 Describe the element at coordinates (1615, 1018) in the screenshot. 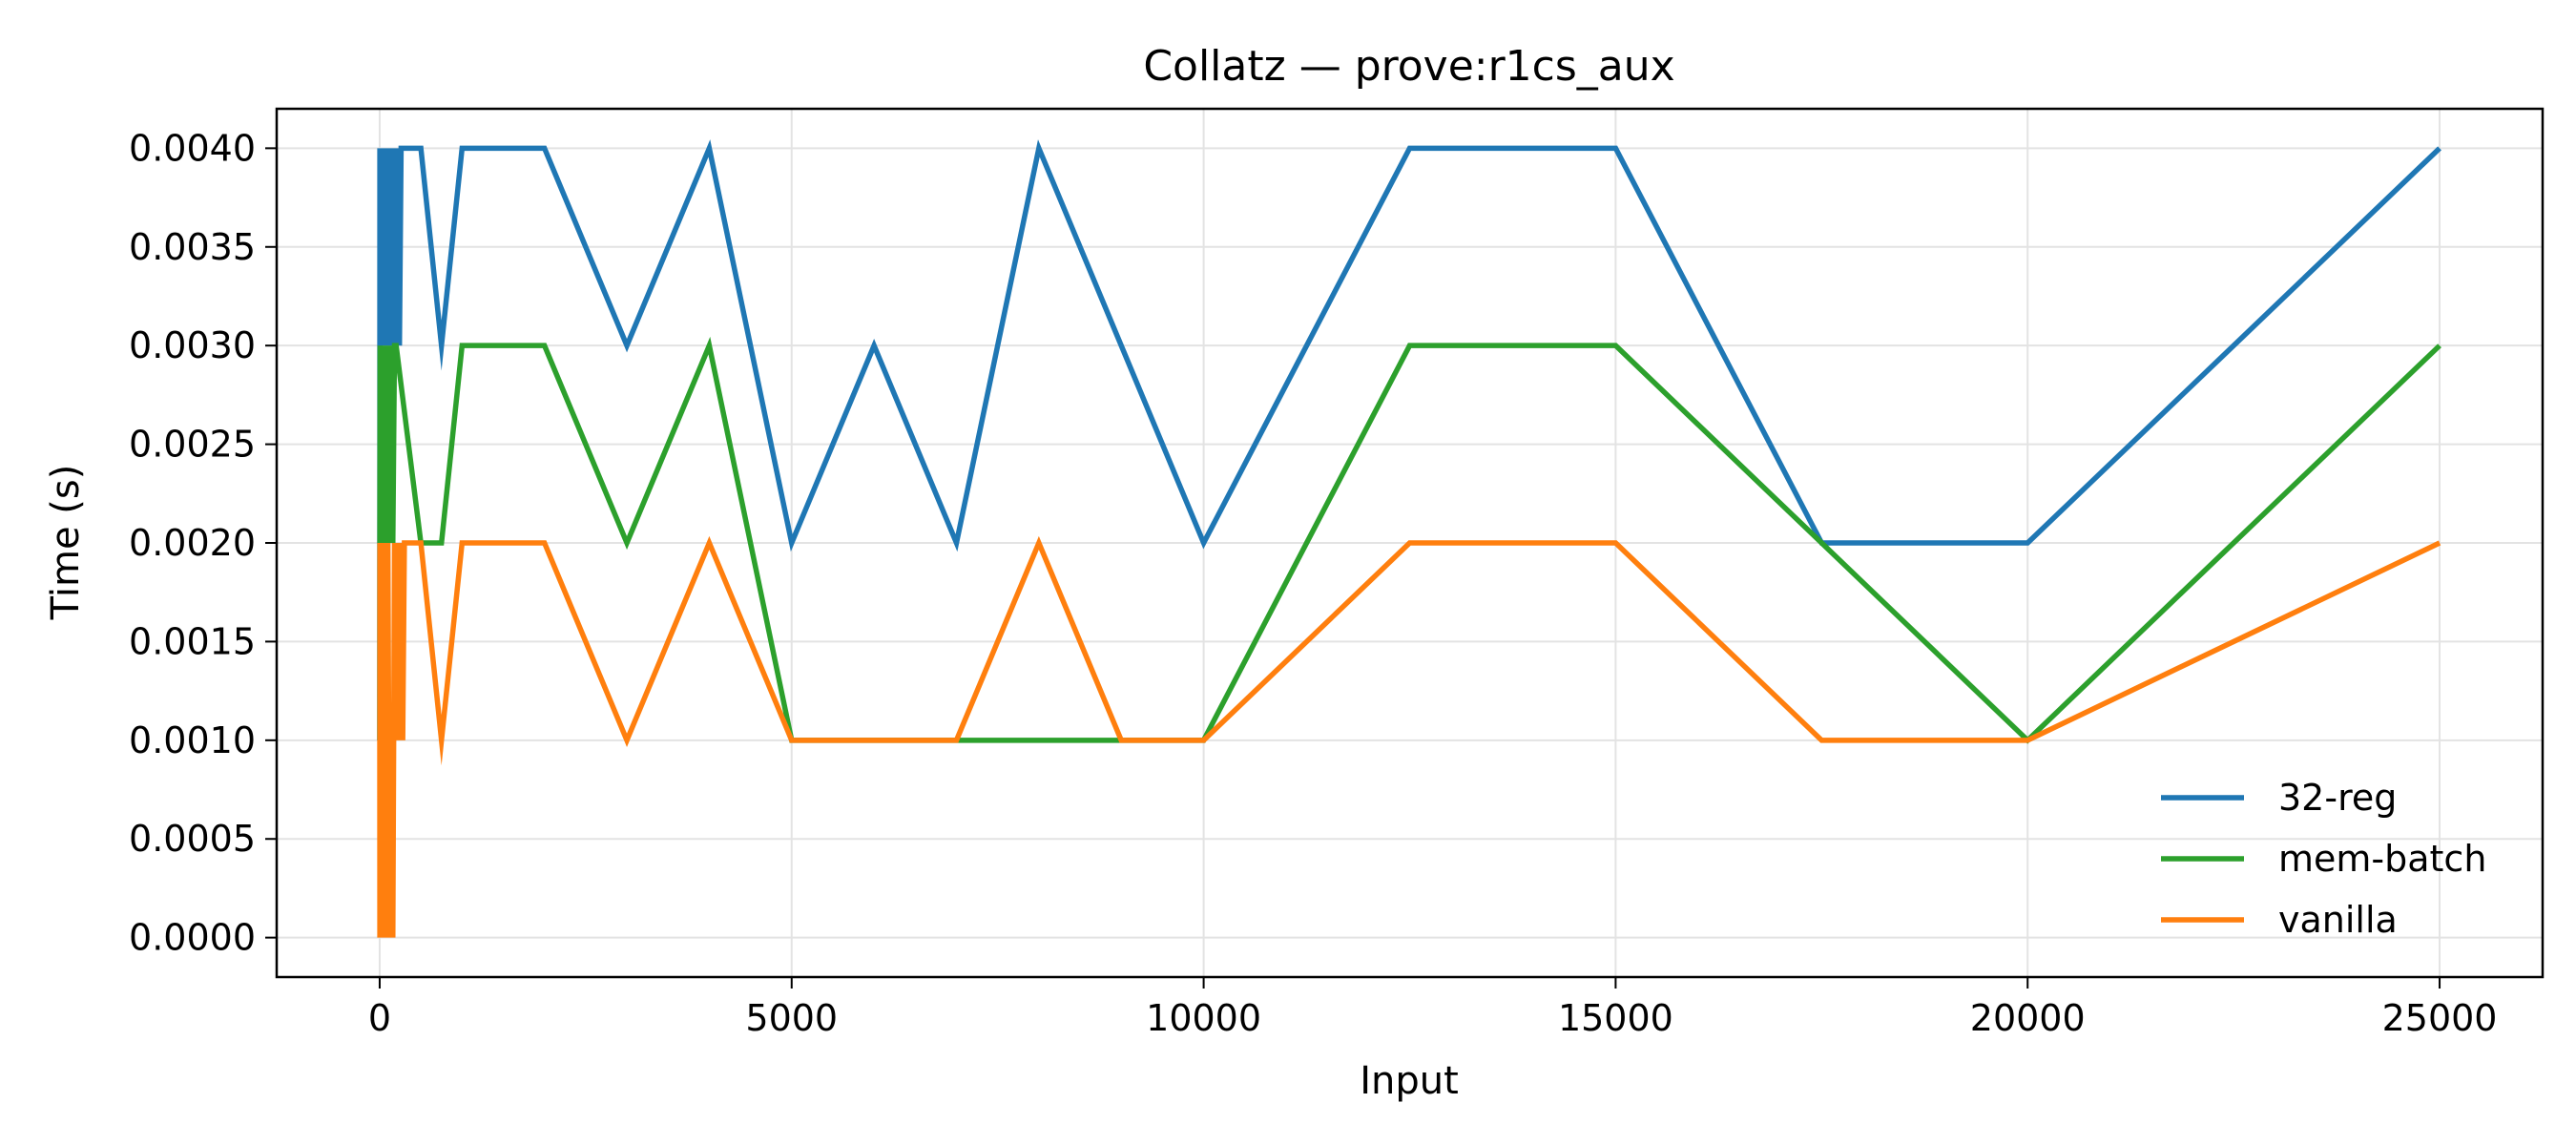

I see `x-tick-label: 15000` at that location.